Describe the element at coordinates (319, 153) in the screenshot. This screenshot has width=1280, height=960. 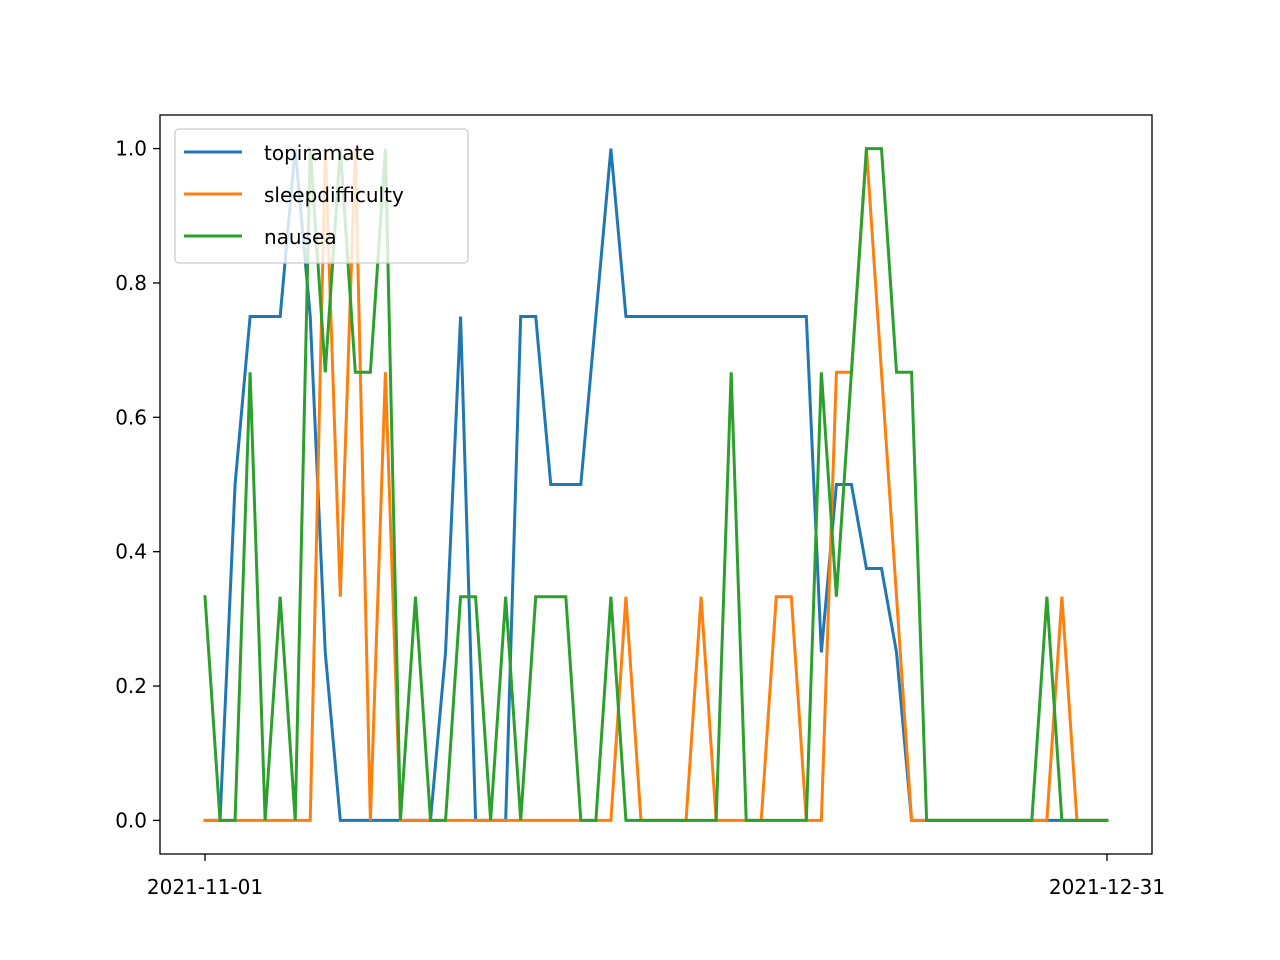
I see `legend-label-topiramate: topiramate` at that location.